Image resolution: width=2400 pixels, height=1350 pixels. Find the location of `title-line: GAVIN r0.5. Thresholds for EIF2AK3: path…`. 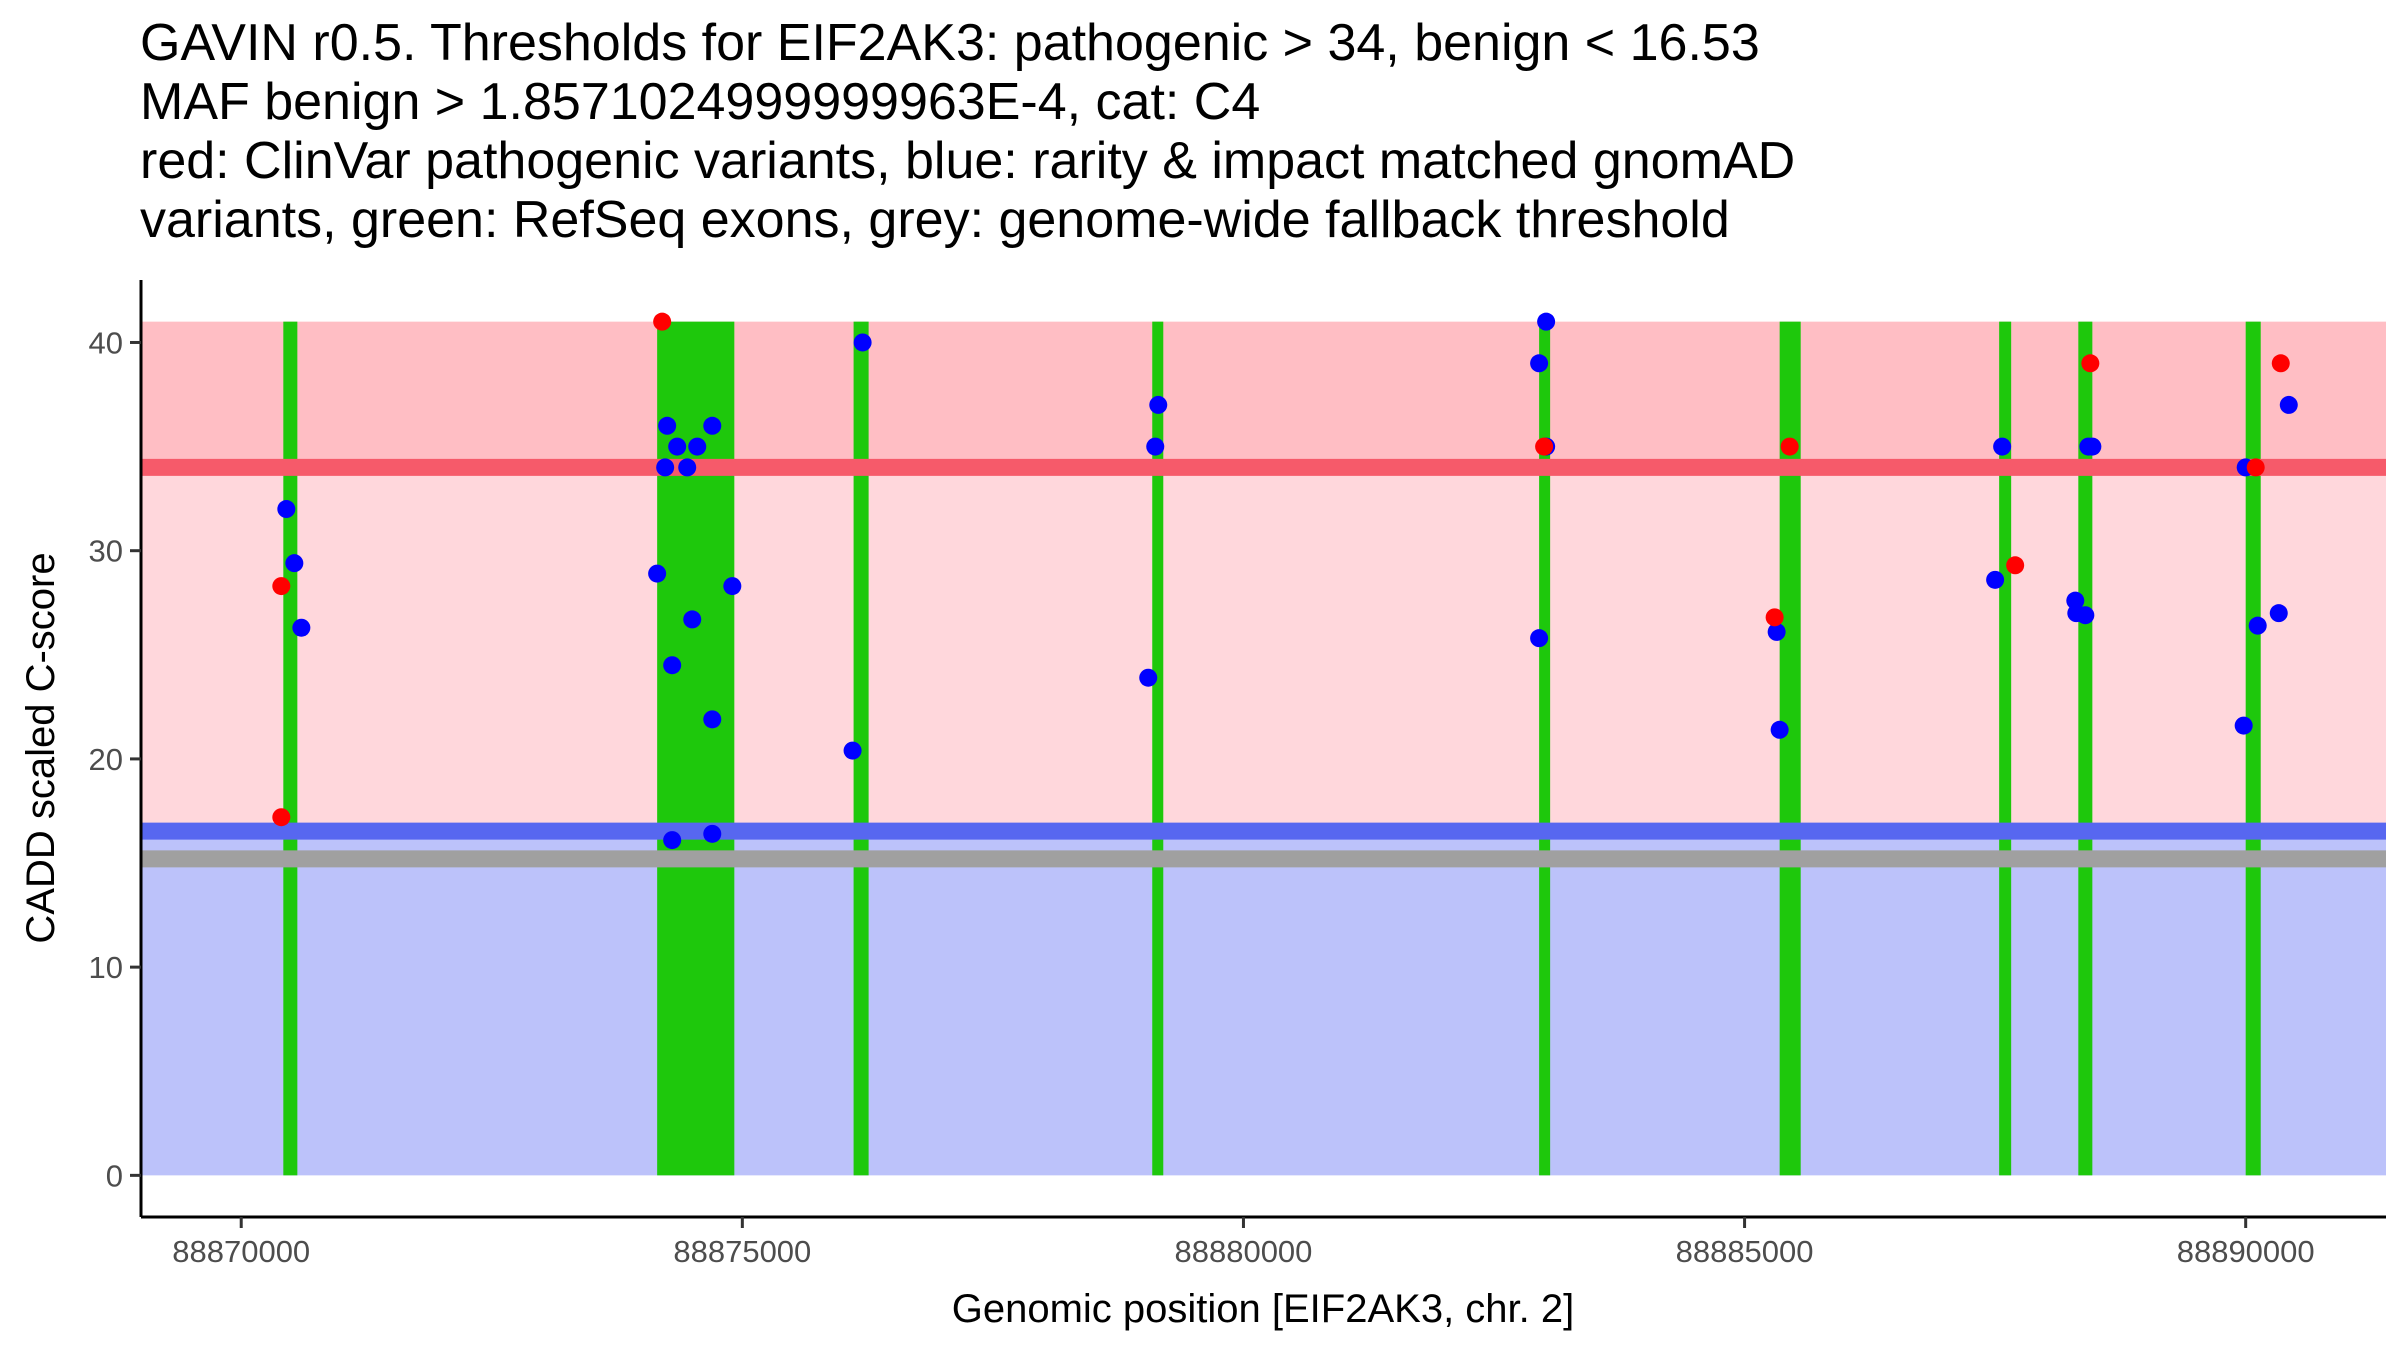

title-line: GAVIN r0.5. Thresholds for EIF2AK3: path… is located at coordinates (950, 43).